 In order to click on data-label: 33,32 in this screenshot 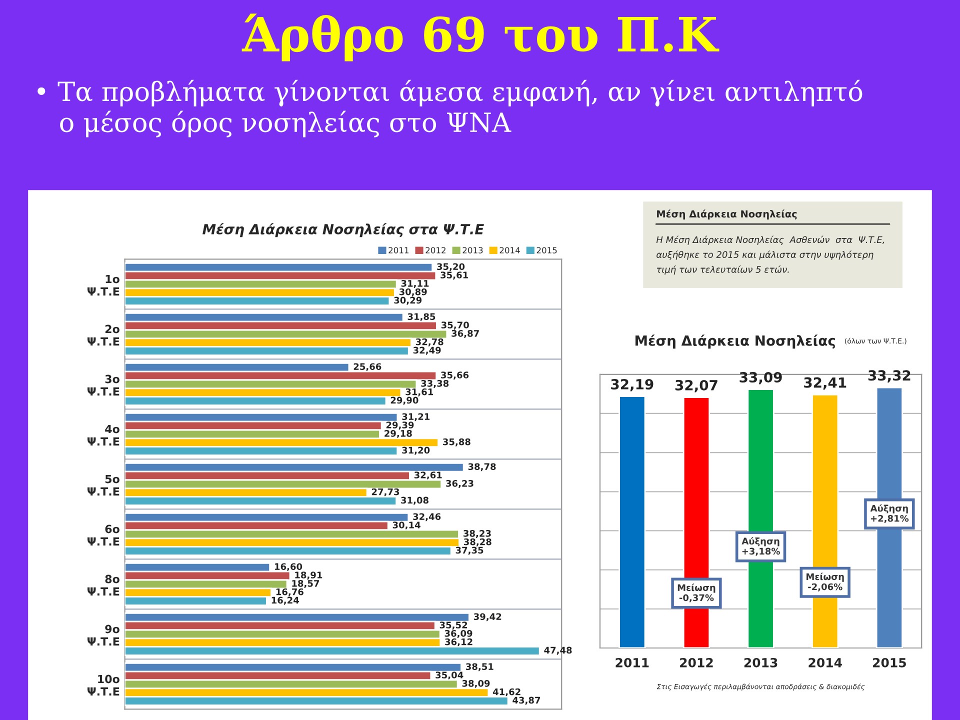, I will do `click(889, 376)`.